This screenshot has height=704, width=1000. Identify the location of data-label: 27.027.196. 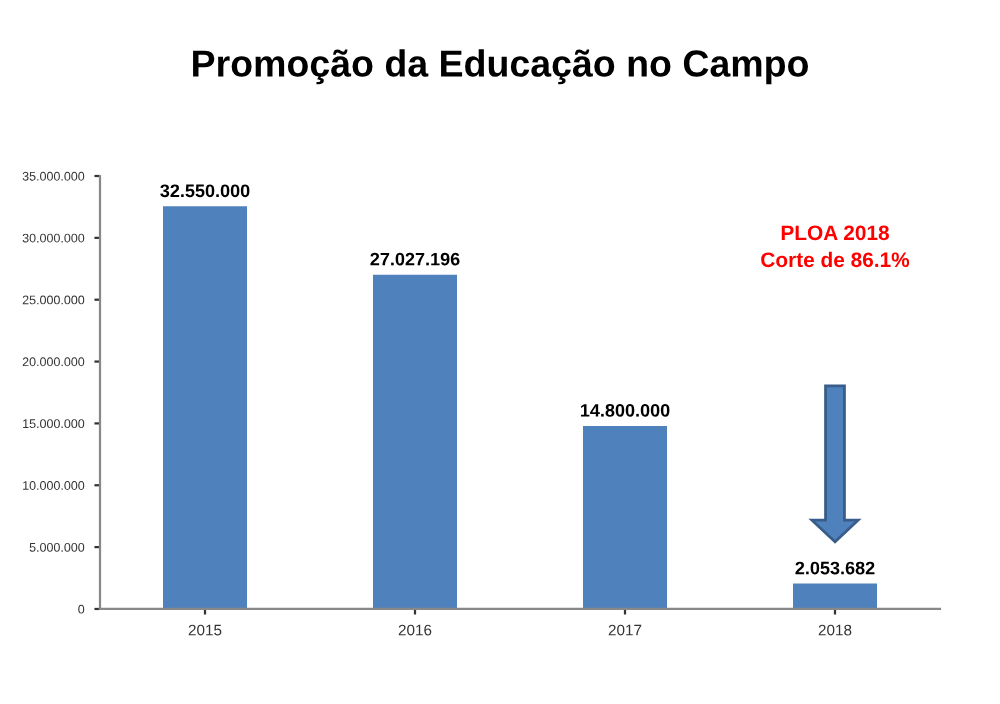
(415, 259).